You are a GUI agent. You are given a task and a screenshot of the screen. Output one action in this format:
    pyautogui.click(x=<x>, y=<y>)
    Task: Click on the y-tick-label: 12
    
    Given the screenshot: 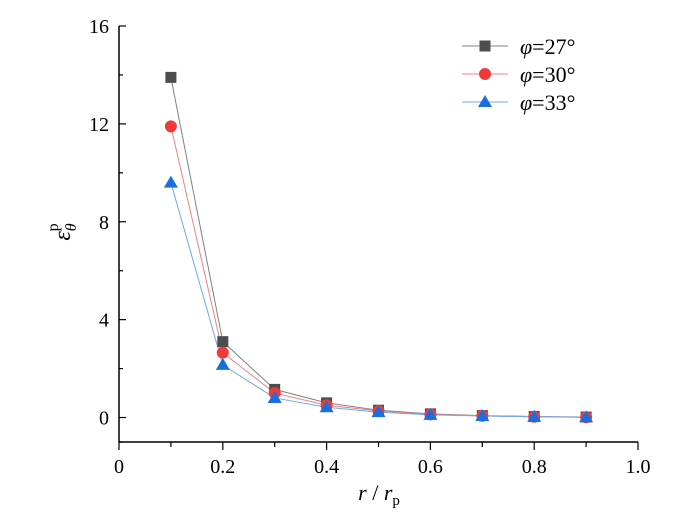 What is the action you would take?
    pyautogui.click(x=99, y=125)
    